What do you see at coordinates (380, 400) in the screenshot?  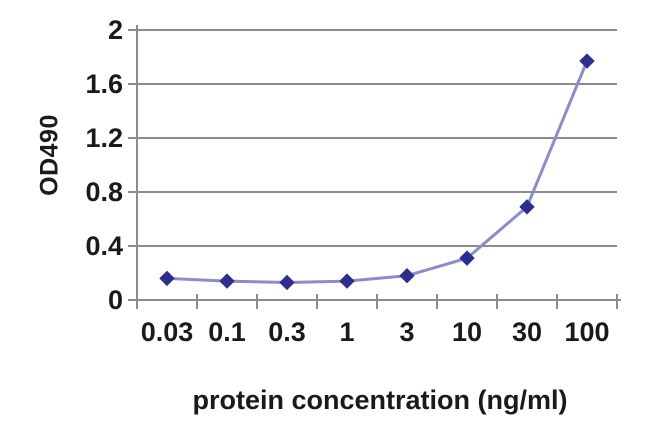 I see `x-axis-title: protein concentration (ng/ml)` at bounding box center [380, 400].